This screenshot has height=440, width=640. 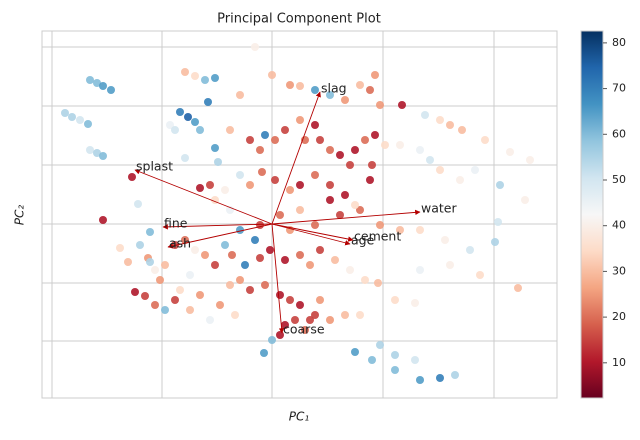 What do you see at coordinates (180, 243) in the screenshot?
I see `feature-label: ash` at bounding box center [180, 243].